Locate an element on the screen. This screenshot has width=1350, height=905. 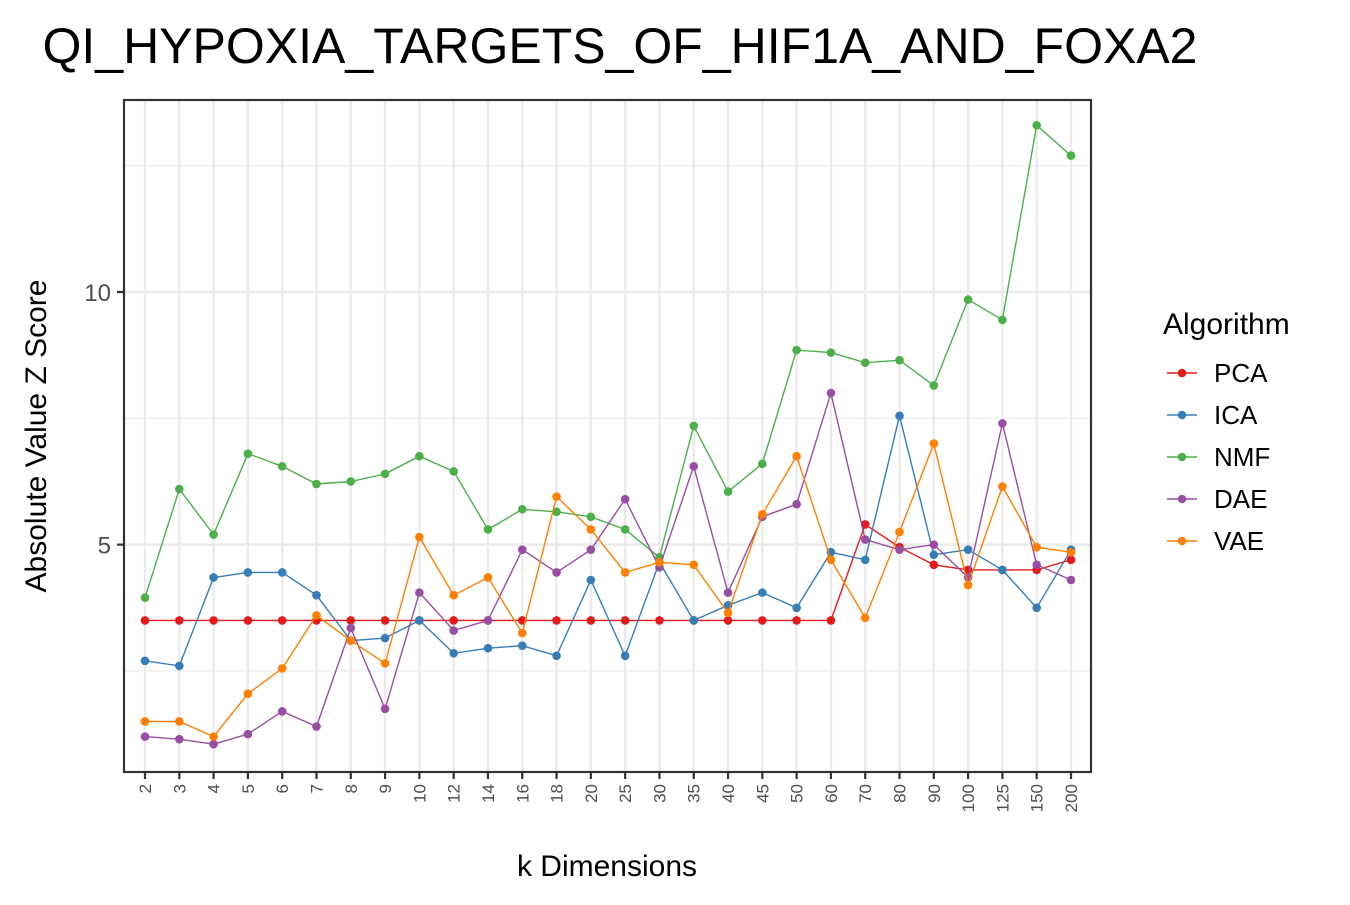
x-tick-label: 18 is located at coordinates (557, 793).